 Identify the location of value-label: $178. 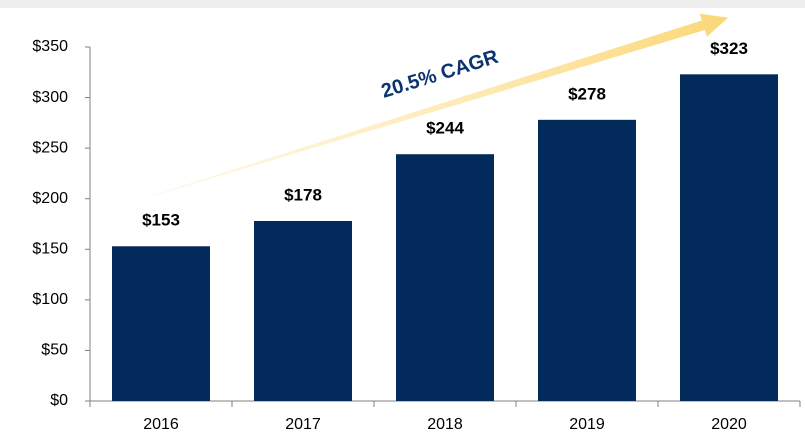
(303, 194).